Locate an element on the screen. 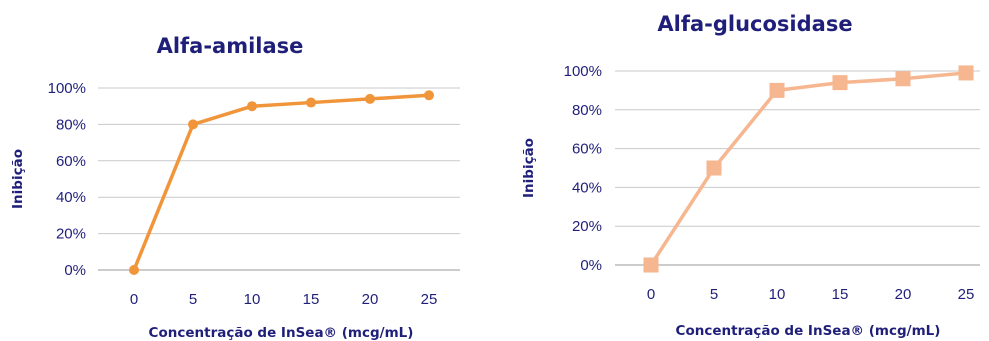  chart-title: Alfa-glucosidase is located at coordinates (754, 24).